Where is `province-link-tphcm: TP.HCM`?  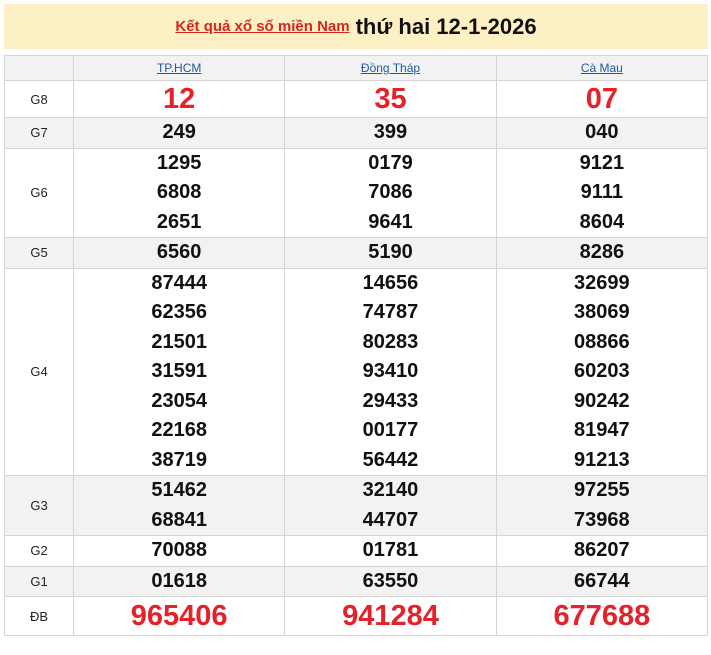 province-link-tphcm: TP.HCM is located at coordinates (179, 68).